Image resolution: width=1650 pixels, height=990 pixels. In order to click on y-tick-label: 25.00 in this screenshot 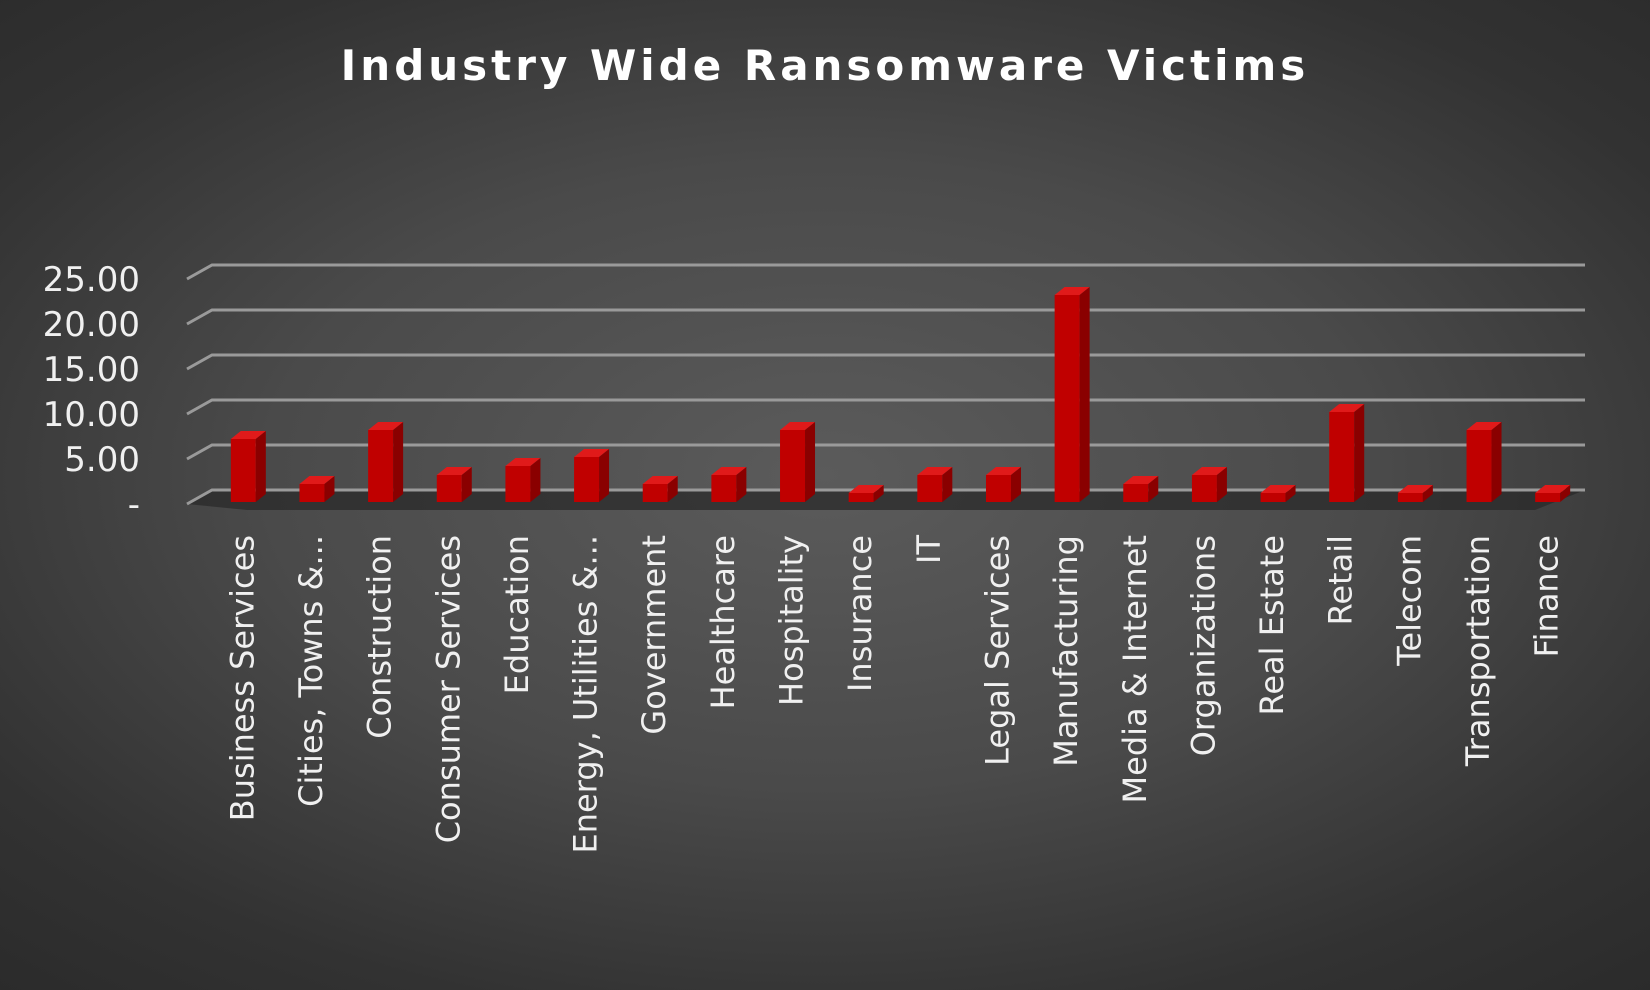, I will do `click(91, 280)`.